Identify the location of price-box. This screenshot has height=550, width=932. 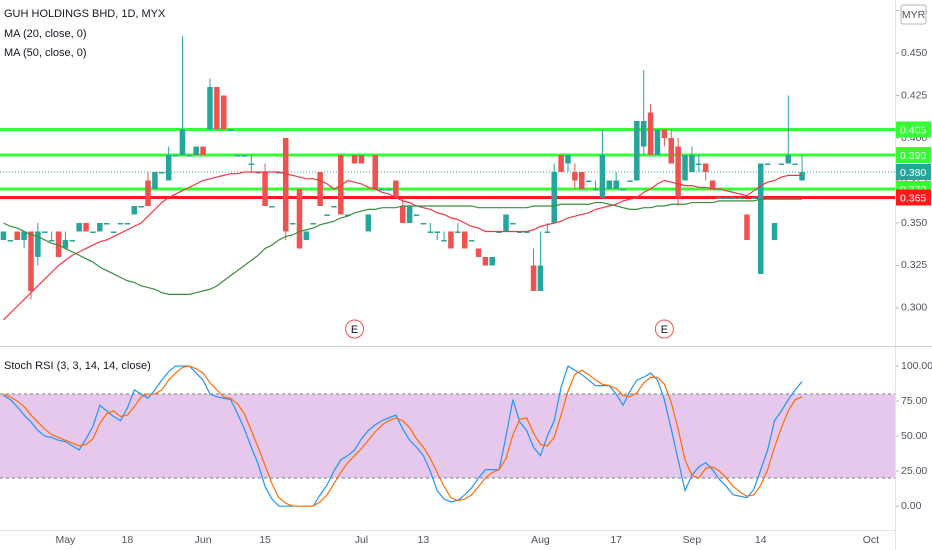
(913, 154).